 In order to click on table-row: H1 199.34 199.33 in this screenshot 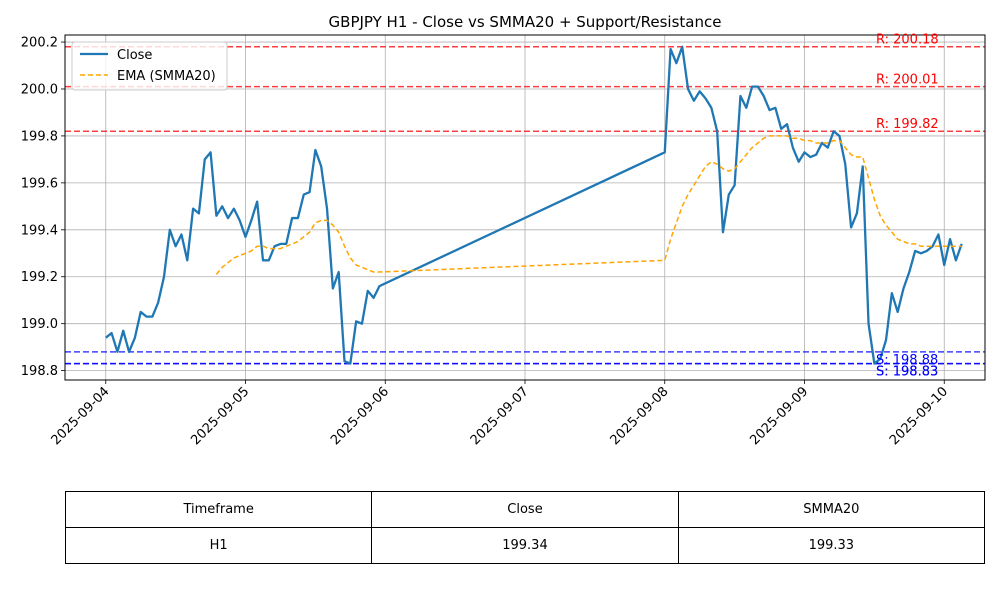, I will do `click(525, 545)`.